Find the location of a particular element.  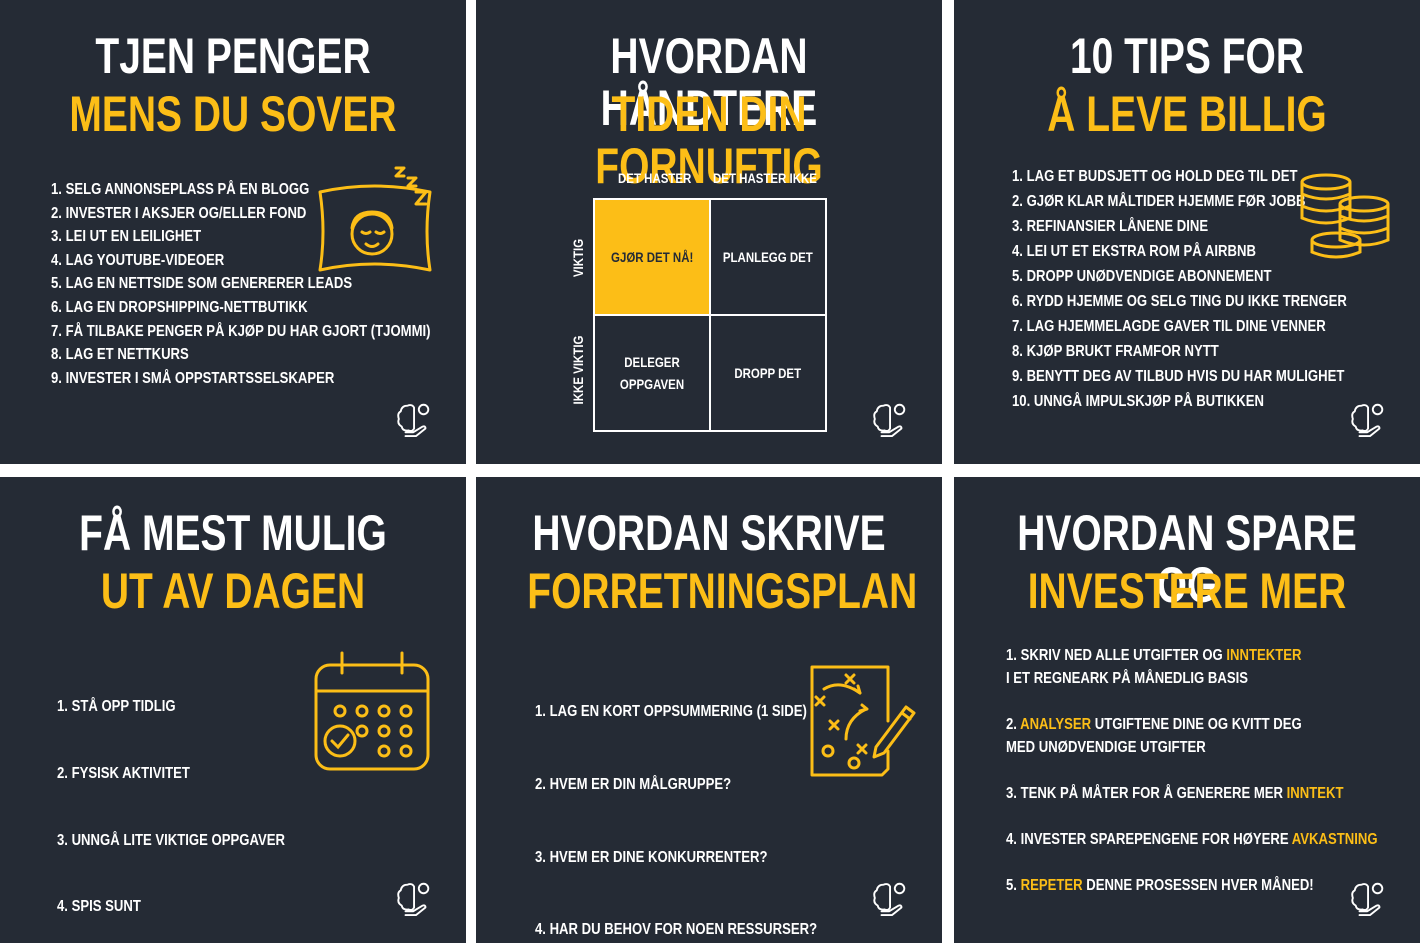

list-item: 8. KJØP BRUKT FRAMFOR NYTT is located at coordinates (1115, 351).